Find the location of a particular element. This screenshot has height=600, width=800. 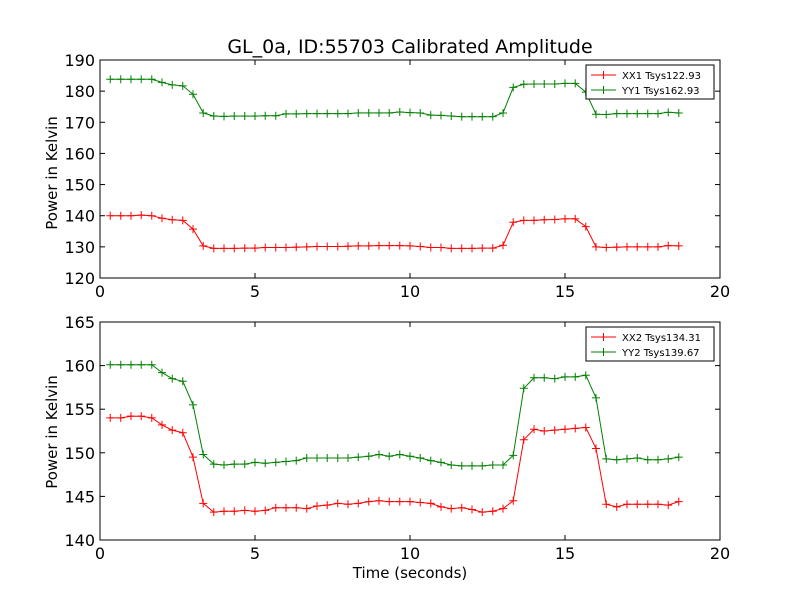

x-tick-label: 15 is located at coordinates (565, 553).